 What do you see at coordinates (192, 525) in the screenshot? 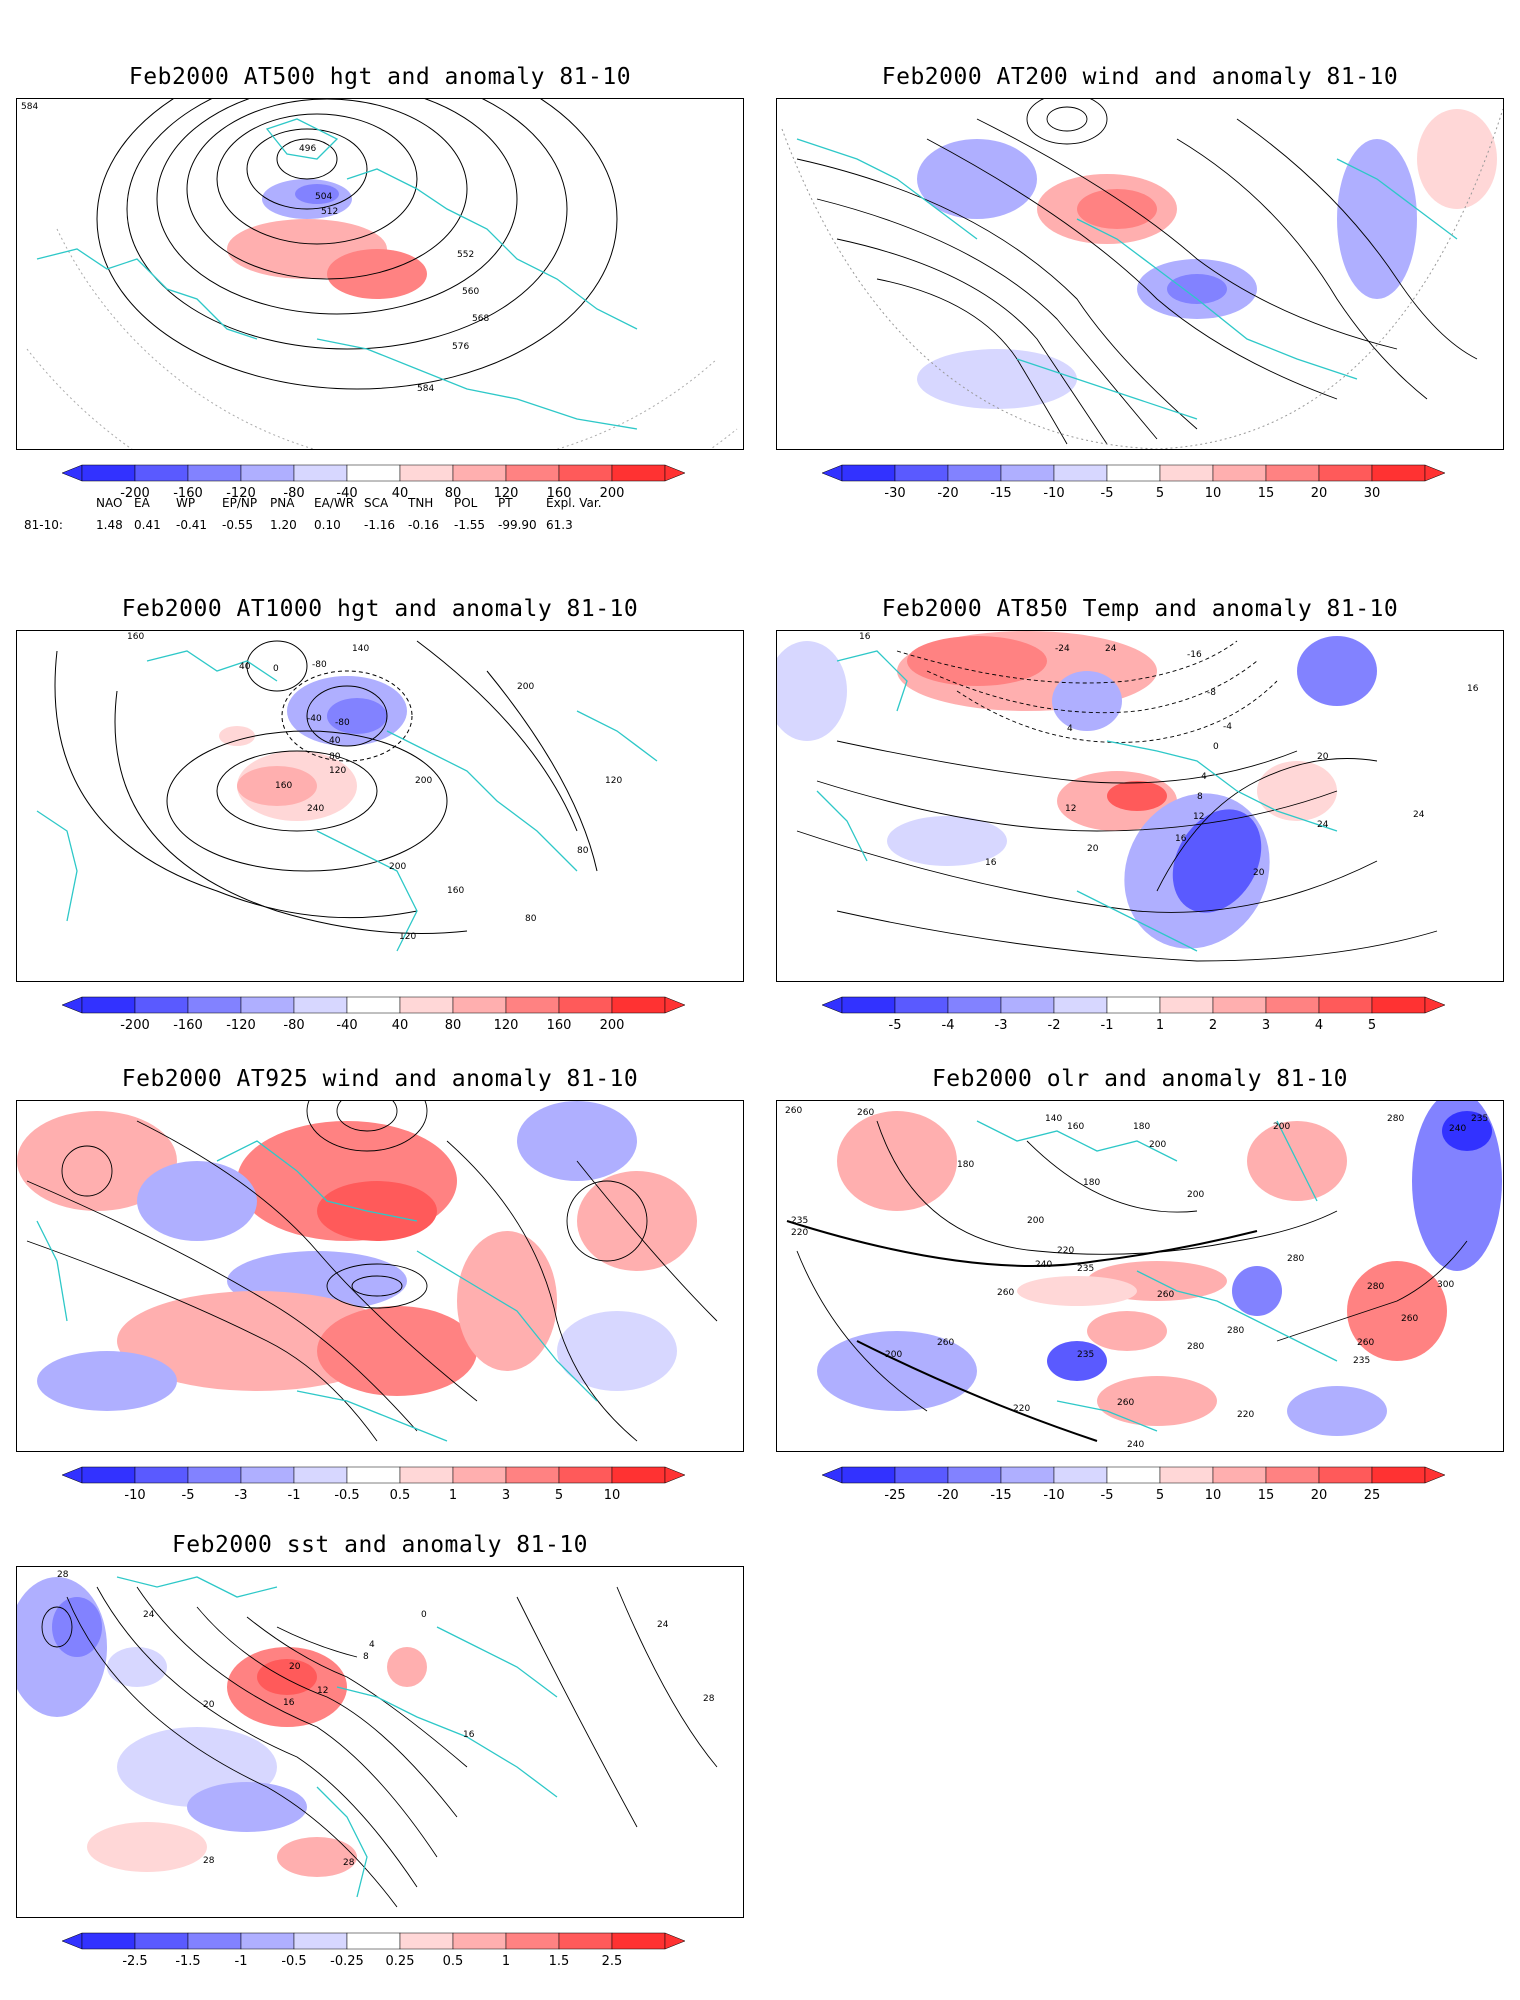
I see `tele-value: -0.41` at bounding box center [192, 525].